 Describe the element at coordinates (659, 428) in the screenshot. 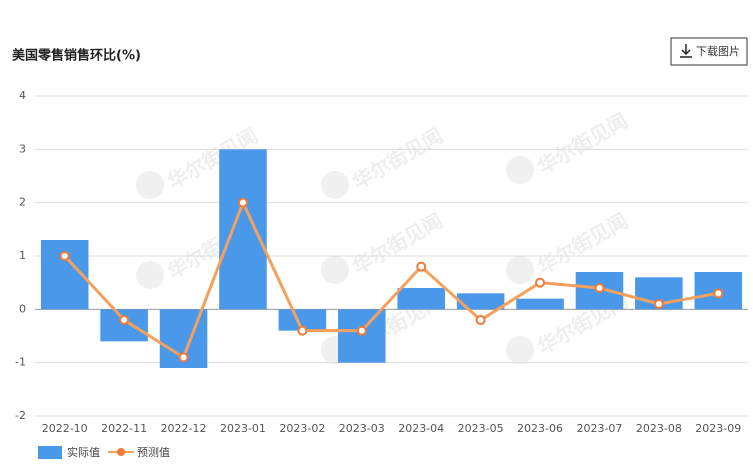

I see `x-tick-label: 2023-08` at that location.